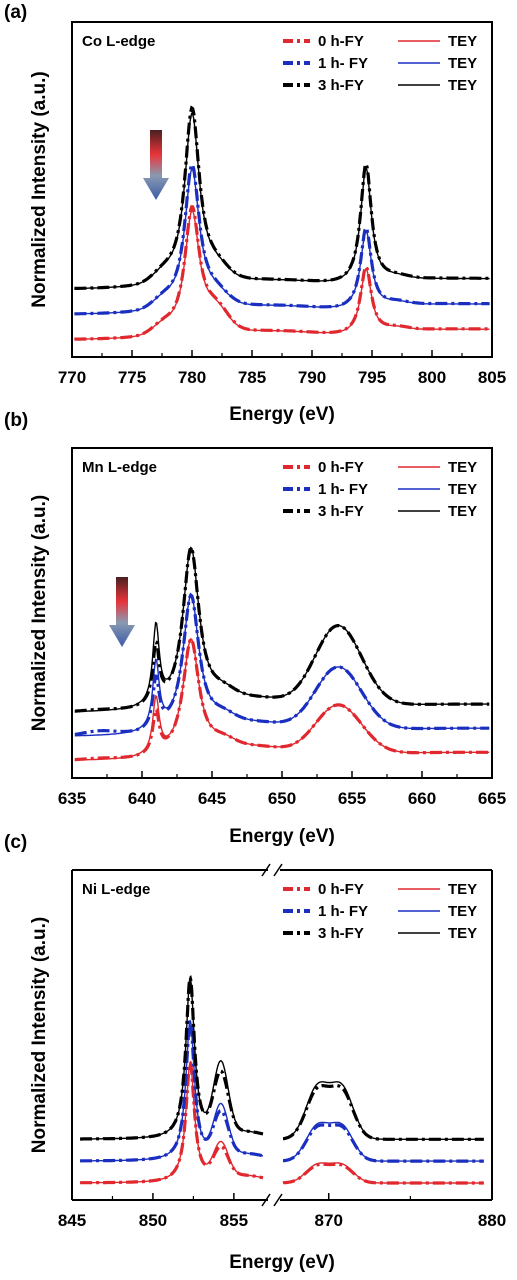 This screenshot has width=517, height=1280. I want to click on edge-label: Mn L-edge, so click(119, 467).